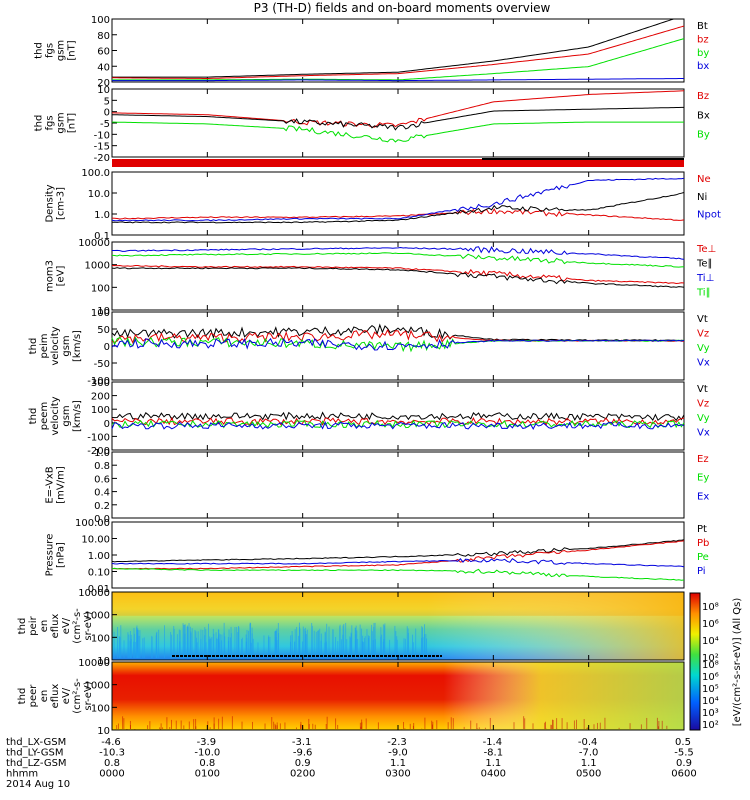  I want to click on legend-Te∥: Te∥, so click(704, 263).